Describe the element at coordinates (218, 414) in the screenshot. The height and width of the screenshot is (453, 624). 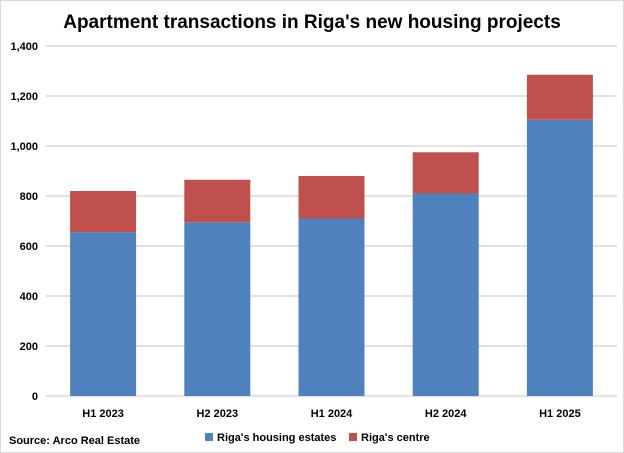
I see `x-tick-label: H2 2023` at that location.